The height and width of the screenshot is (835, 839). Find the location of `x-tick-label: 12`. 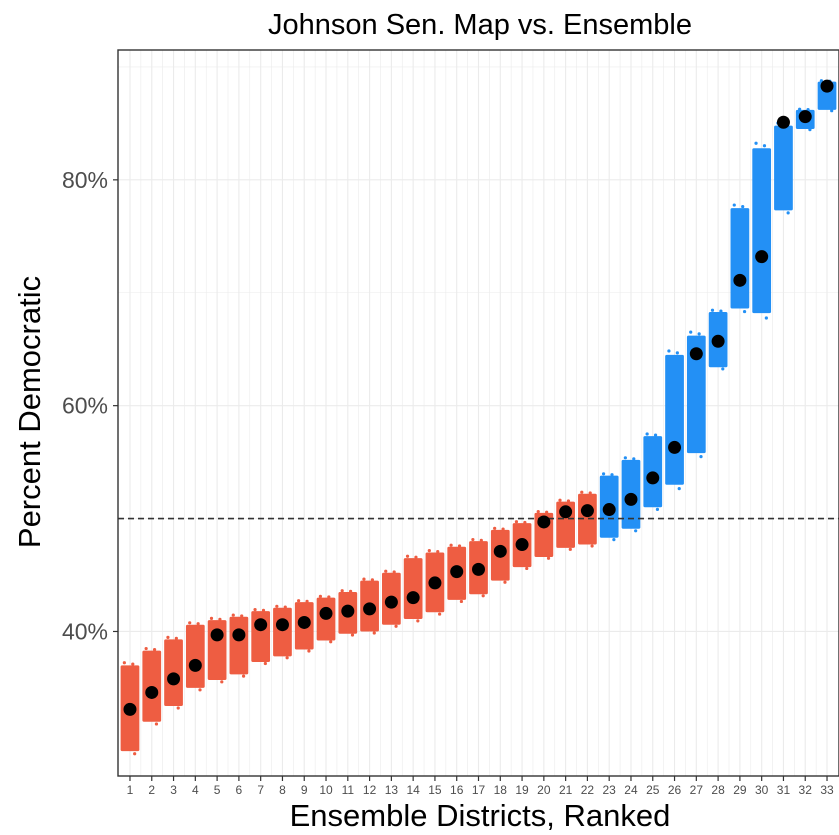

x-tick-label: 12 is located at coordinates (370, 790).